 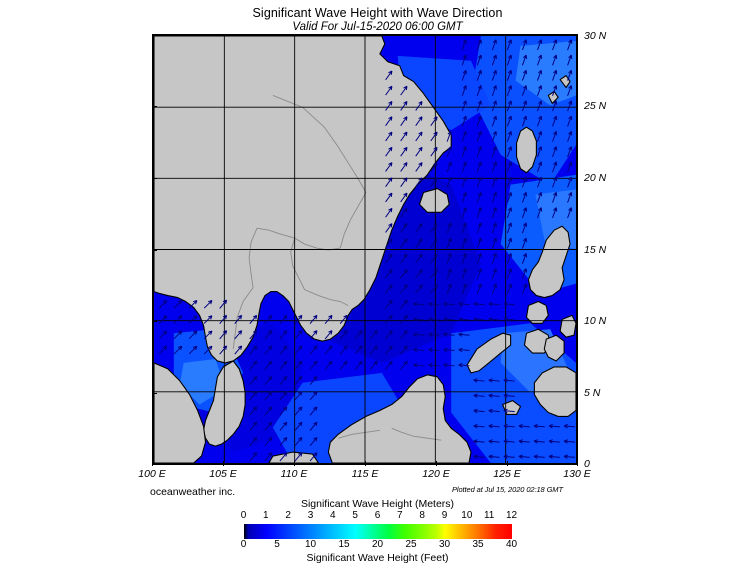 What do you see at coordinates (377, 558) in the screenshot?
I see `colorbar-title-feet: Significant Wave Height (Feet)` at bounding box center [377, 558].